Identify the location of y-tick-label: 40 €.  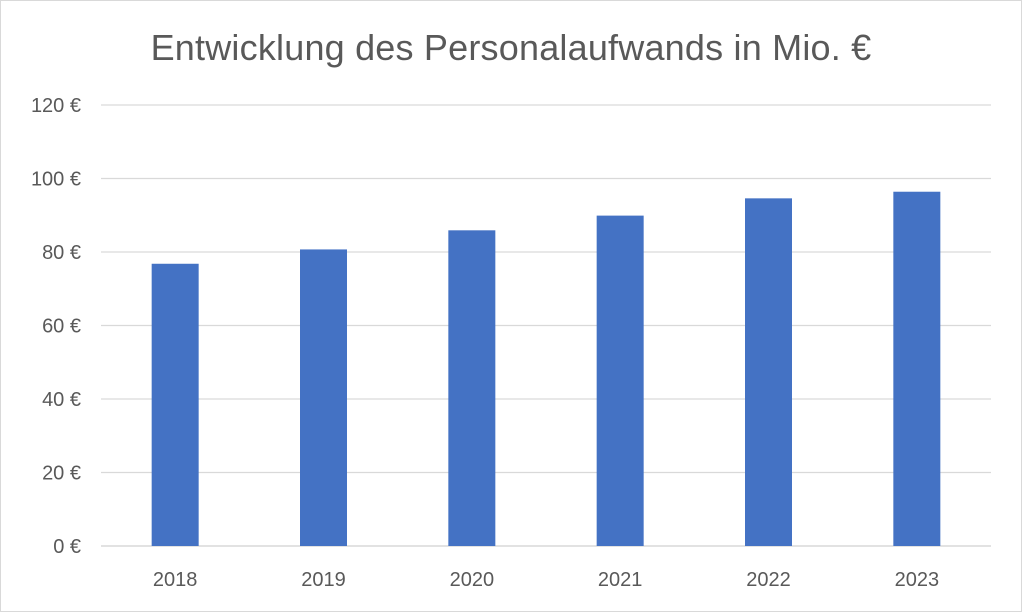
(61, 400).